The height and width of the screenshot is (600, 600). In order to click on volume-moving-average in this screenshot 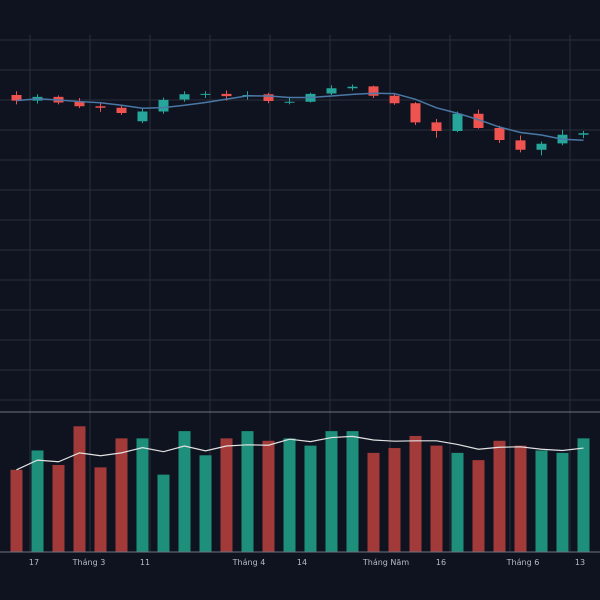, I will do `click(300, 453)`.